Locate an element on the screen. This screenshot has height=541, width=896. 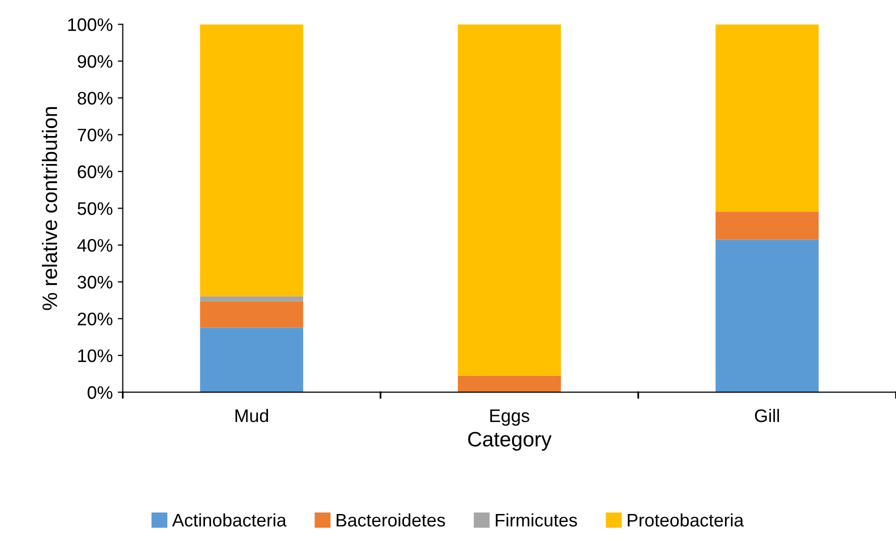
x-axis-title: Category is located at coordinates (510, 441).